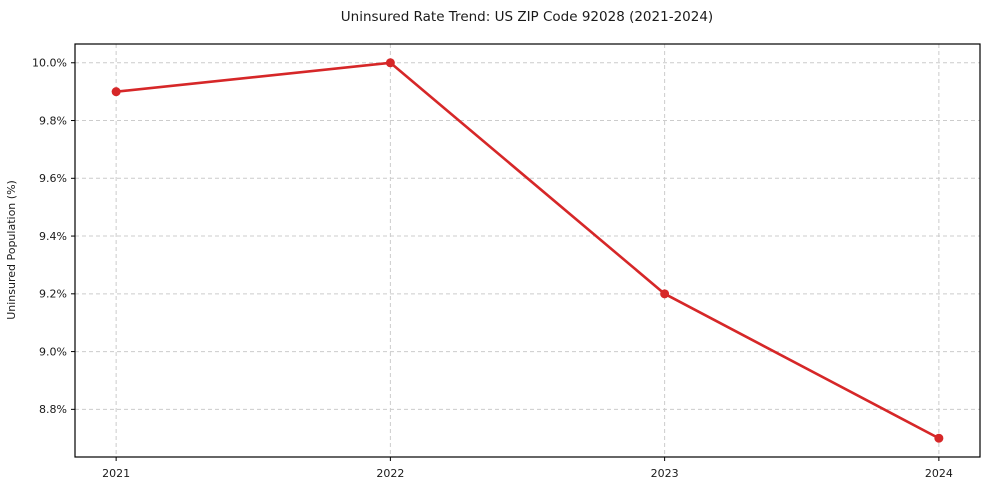 This screenshot has height=490, width=989. Describe the element at coordinates (939, 473) in the screenshot. I see `x-tick-label: 2024` at that location.